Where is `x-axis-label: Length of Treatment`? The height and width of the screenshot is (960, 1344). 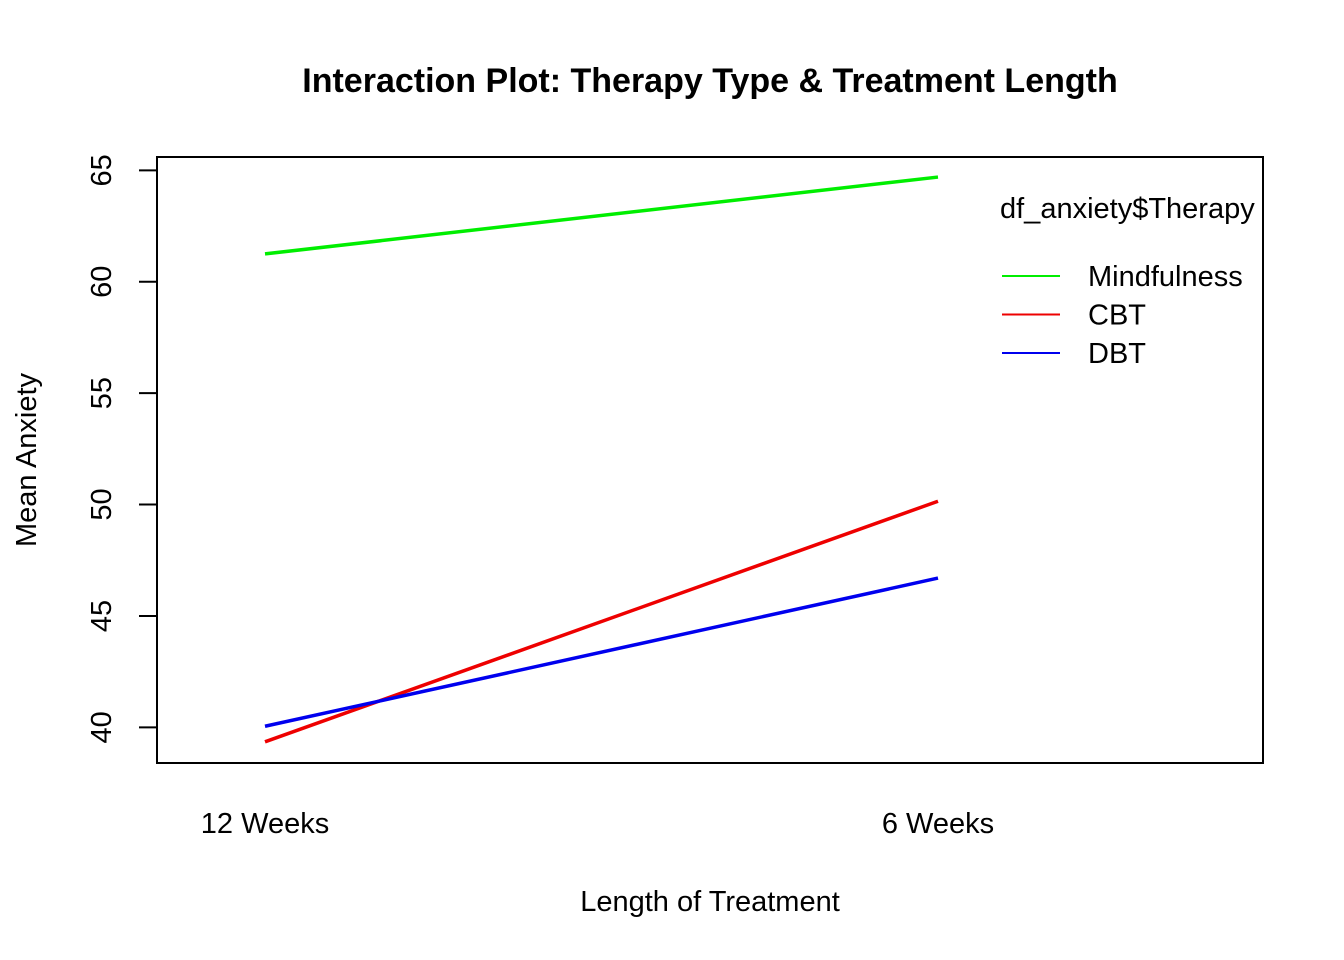
x-axis-label: Length of Treatment is located at coordinates (710, 902).